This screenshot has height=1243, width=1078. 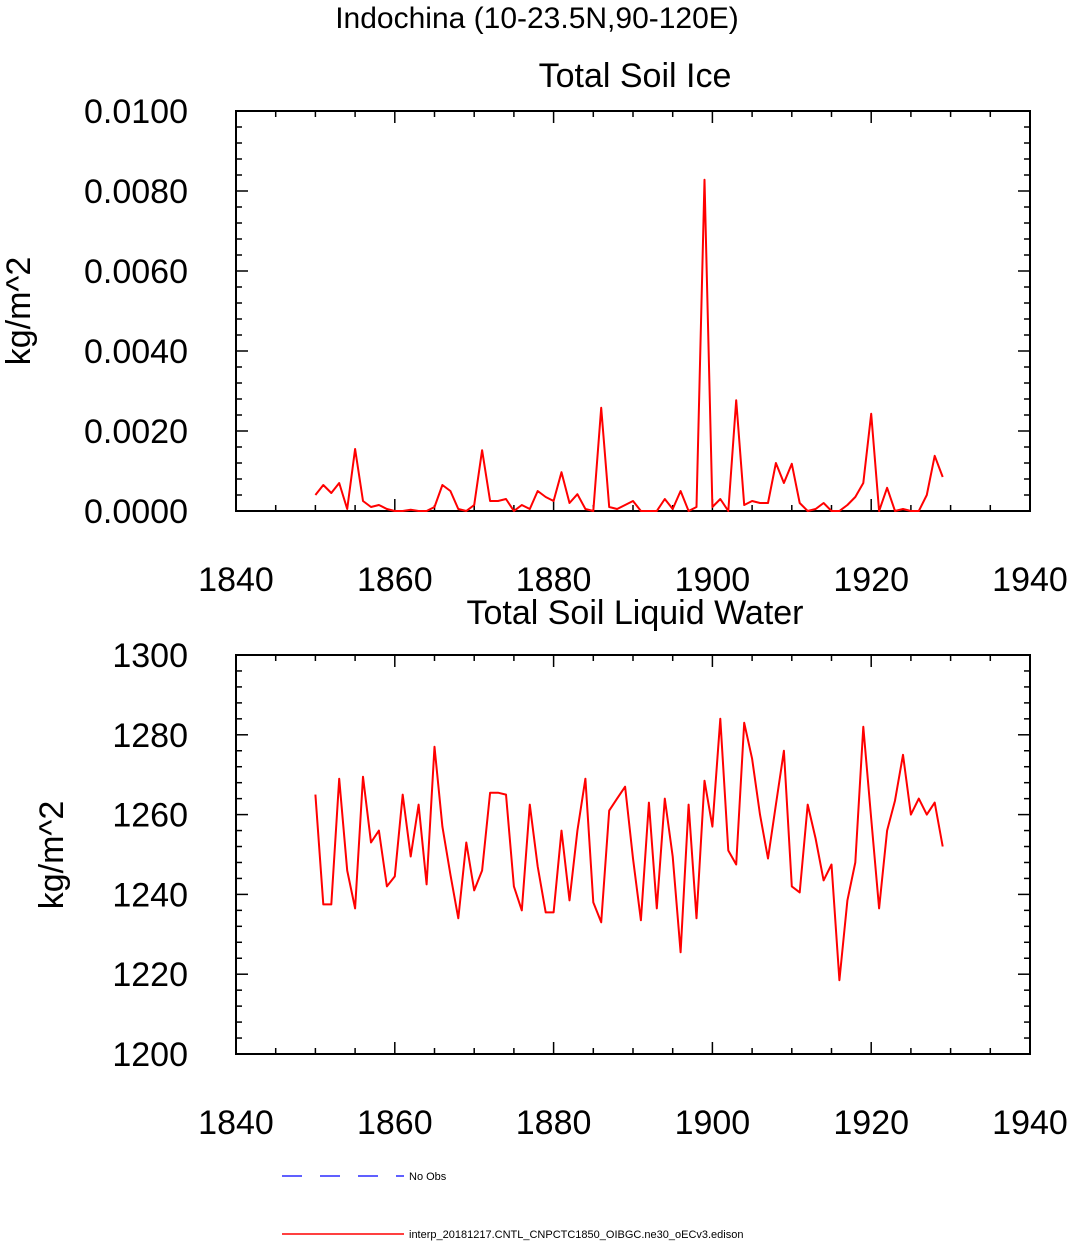 What do you see at coordinates (537, 18) in the screenshot?
I see `figure-suptitle: Indochina (10-23.5N,90-120E)` at bounding box center [537, 18].